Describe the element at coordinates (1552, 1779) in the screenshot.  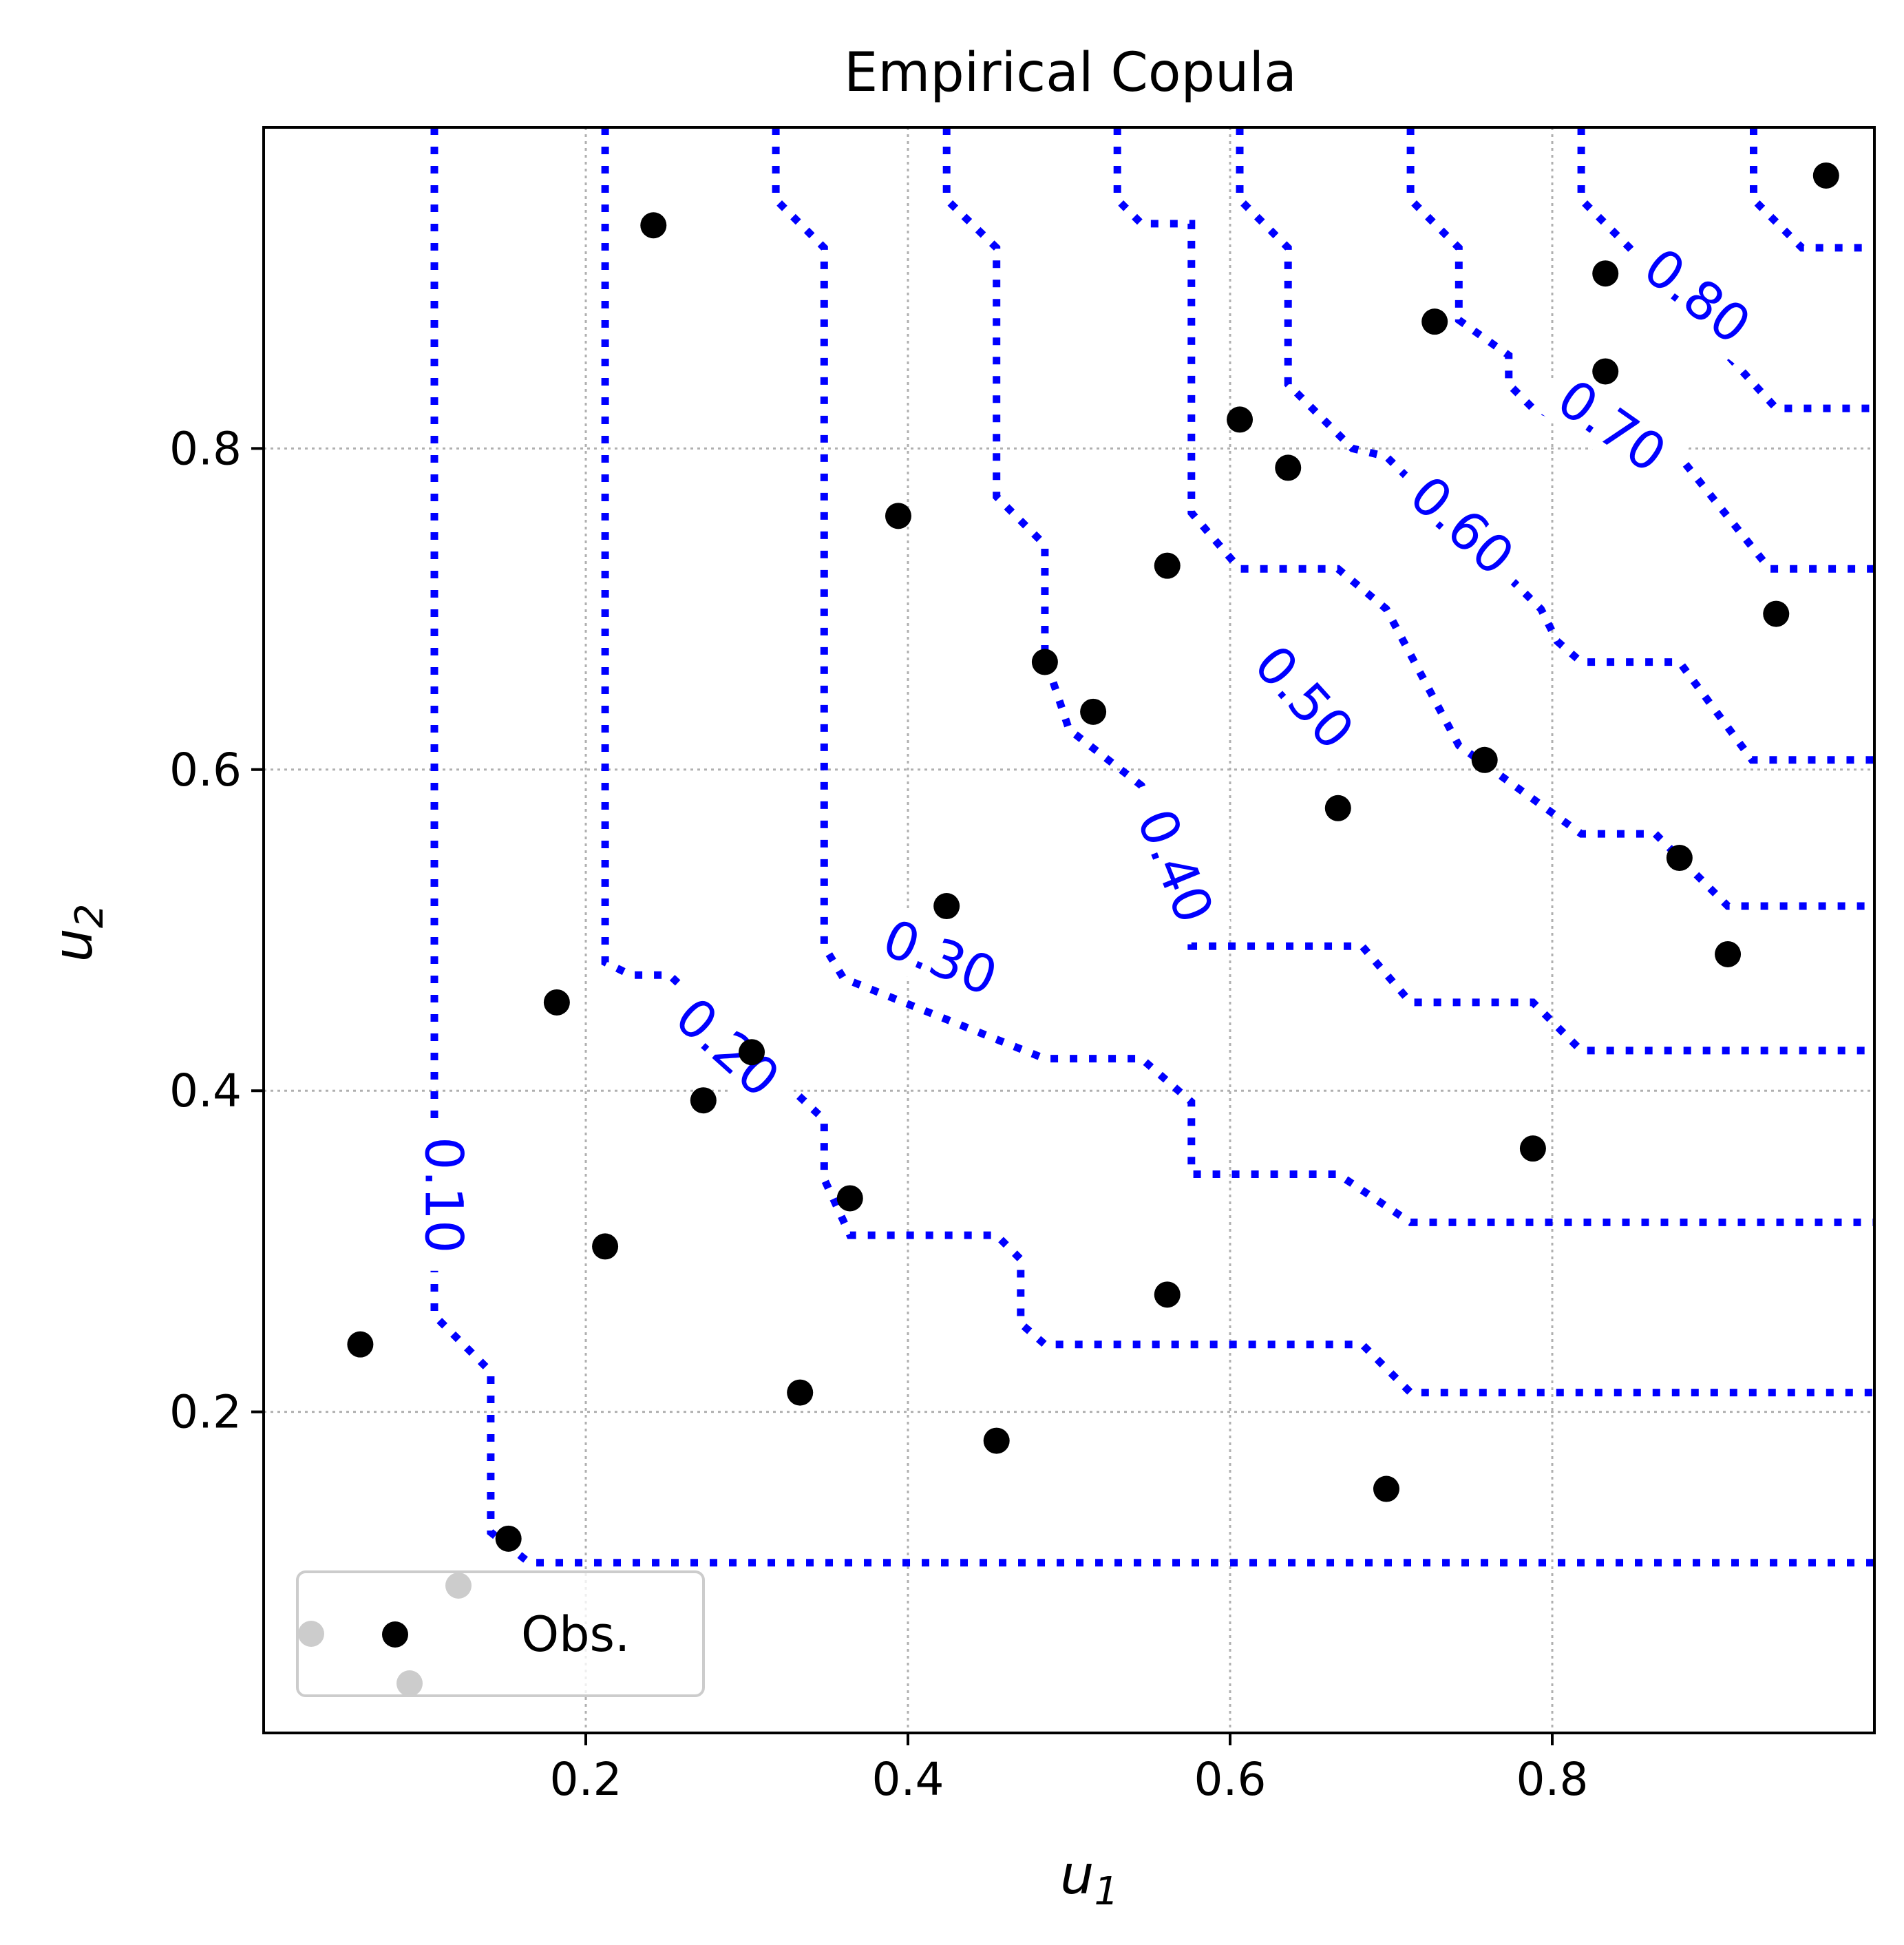
I see `x-tick-label: 0.8` at that location.